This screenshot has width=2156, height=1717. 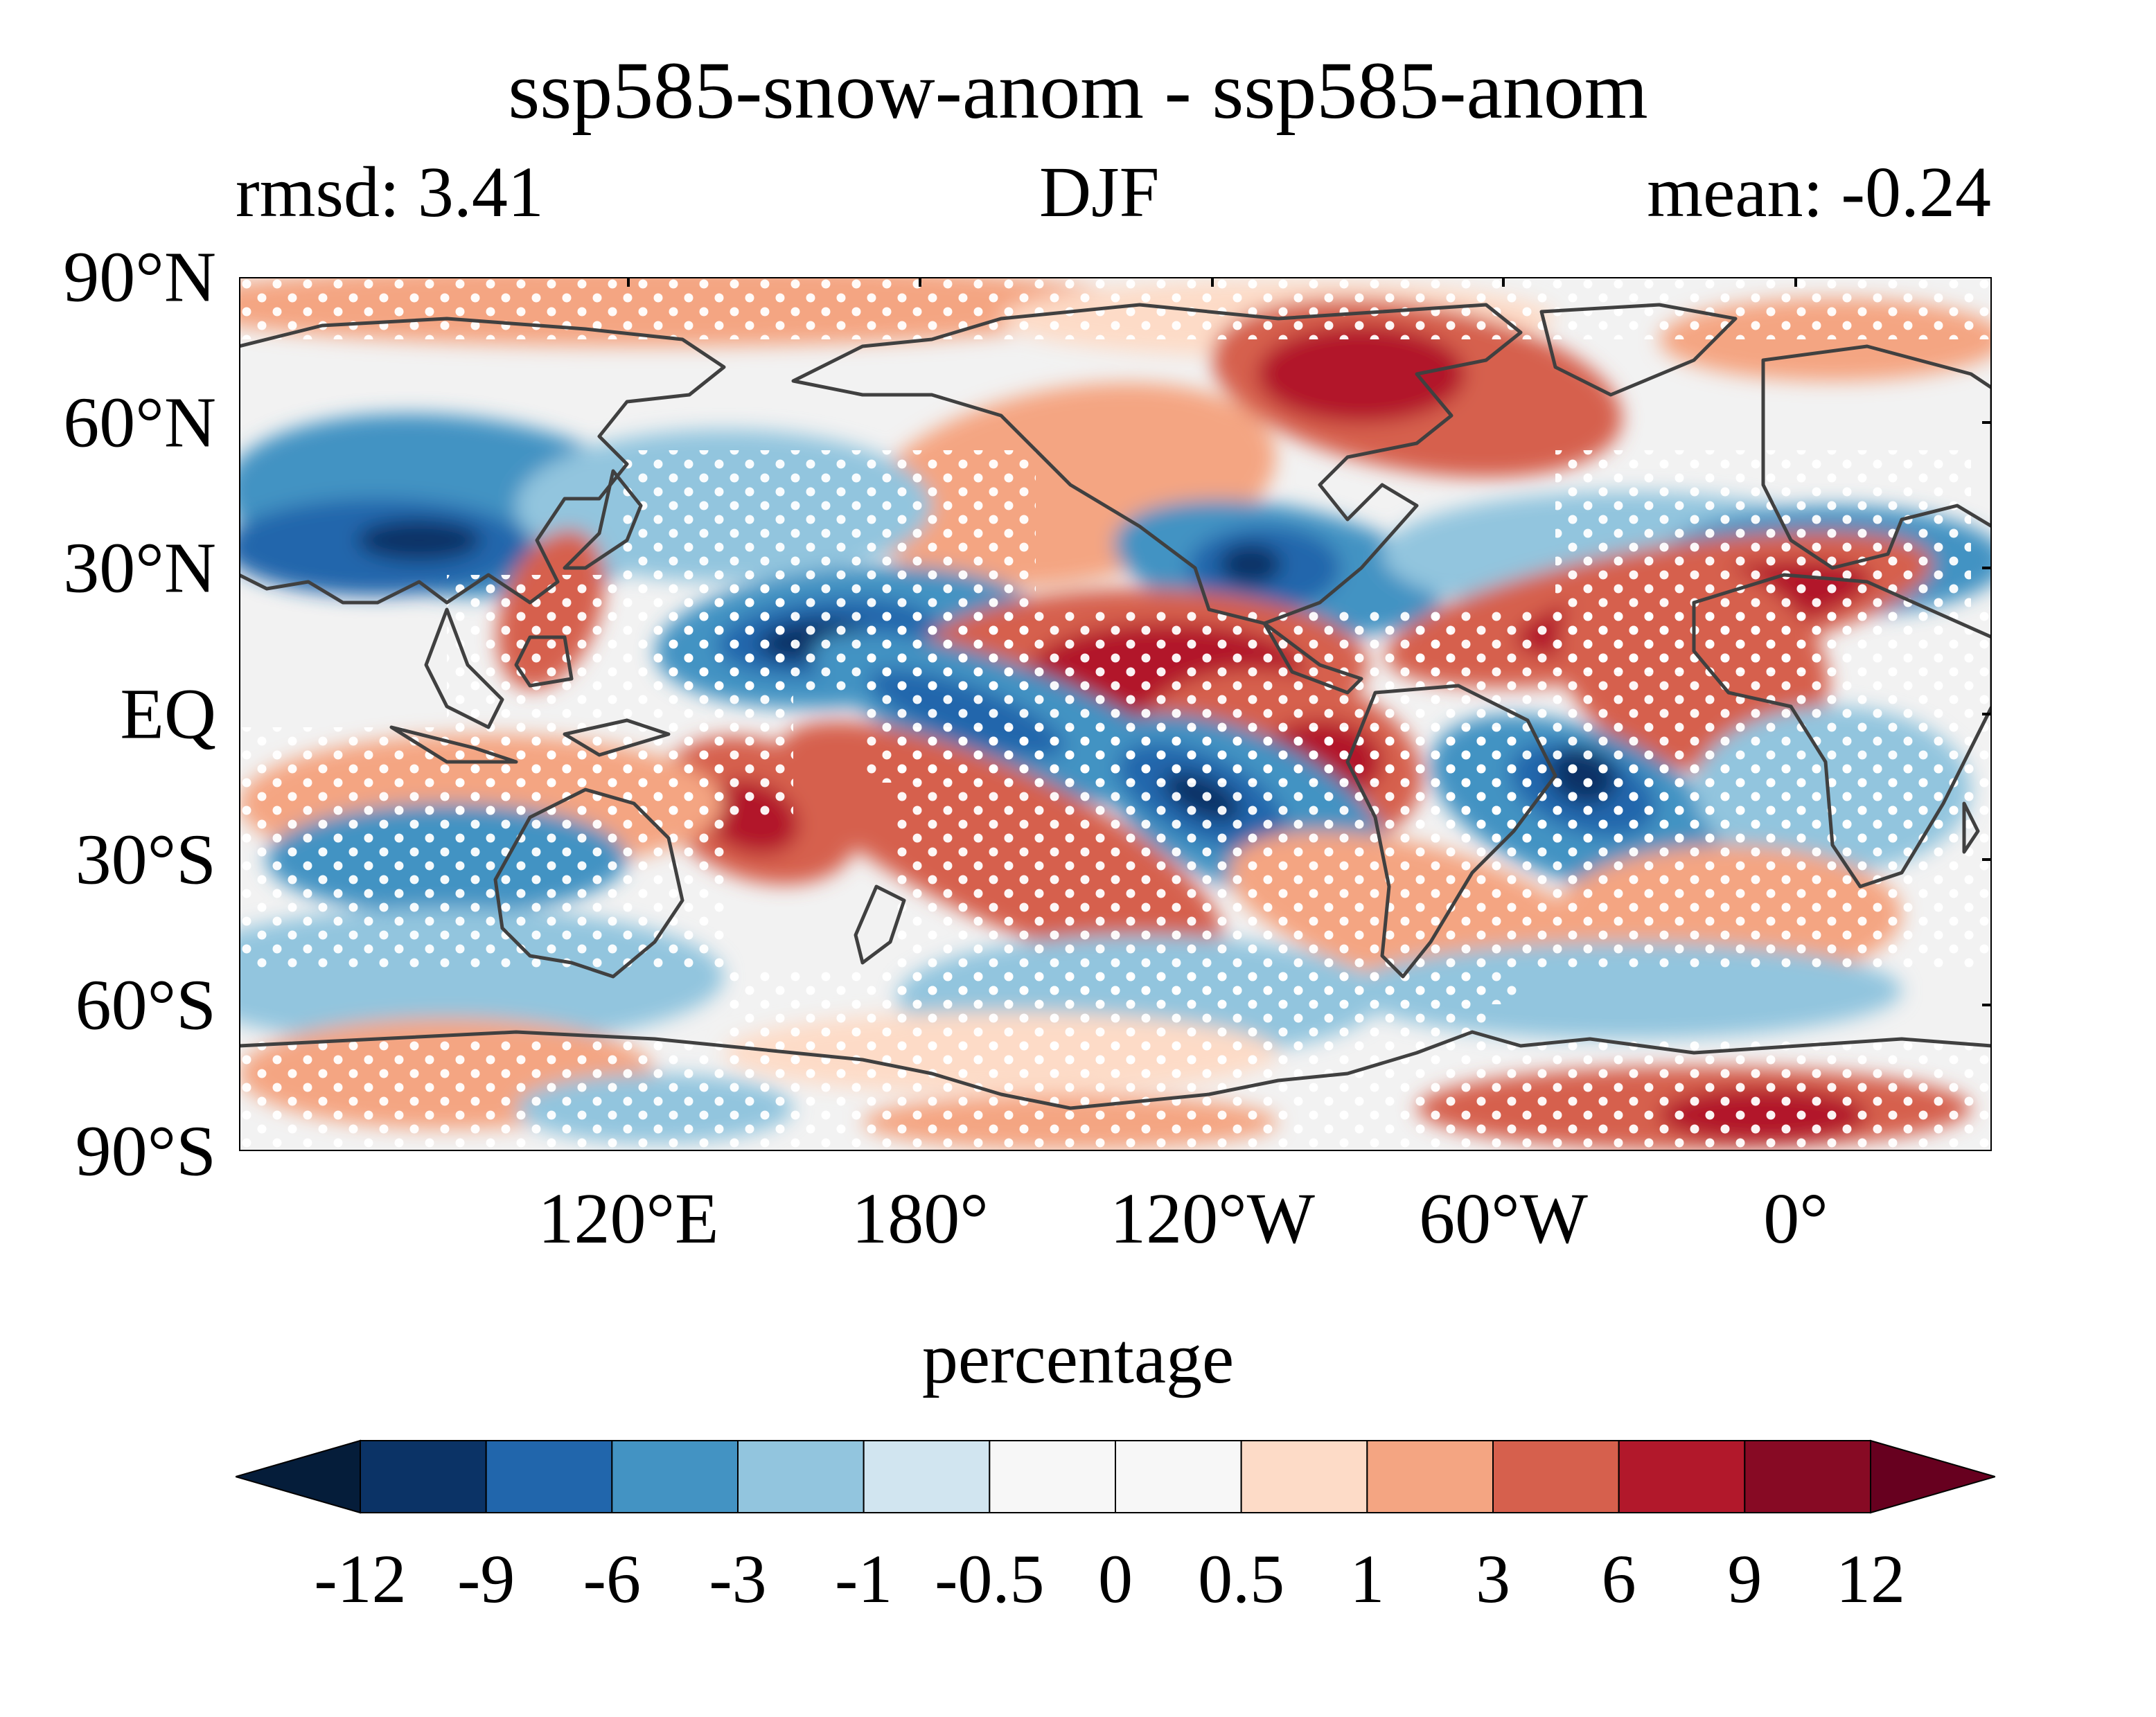 I want to click on colorbar-label: percentage, so click(x=1078, y=1359).